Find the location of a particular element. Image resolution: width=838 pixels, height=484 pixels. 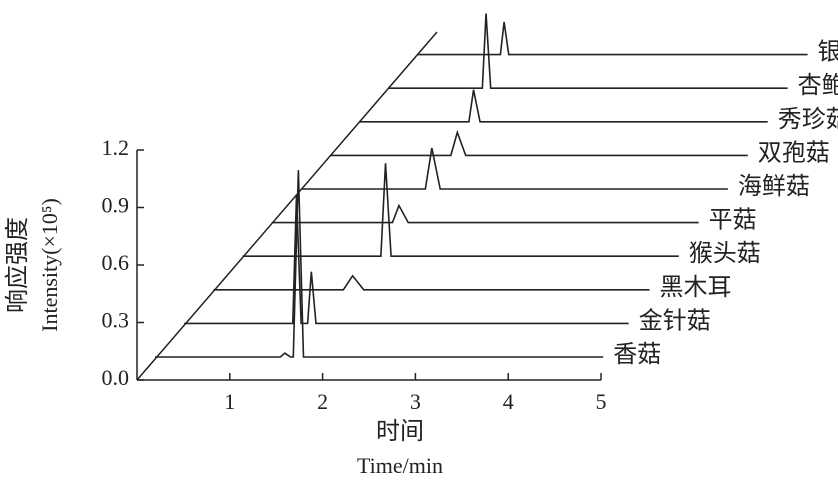

y-tick-label: 0.3 is located at coordinates (116, 320).